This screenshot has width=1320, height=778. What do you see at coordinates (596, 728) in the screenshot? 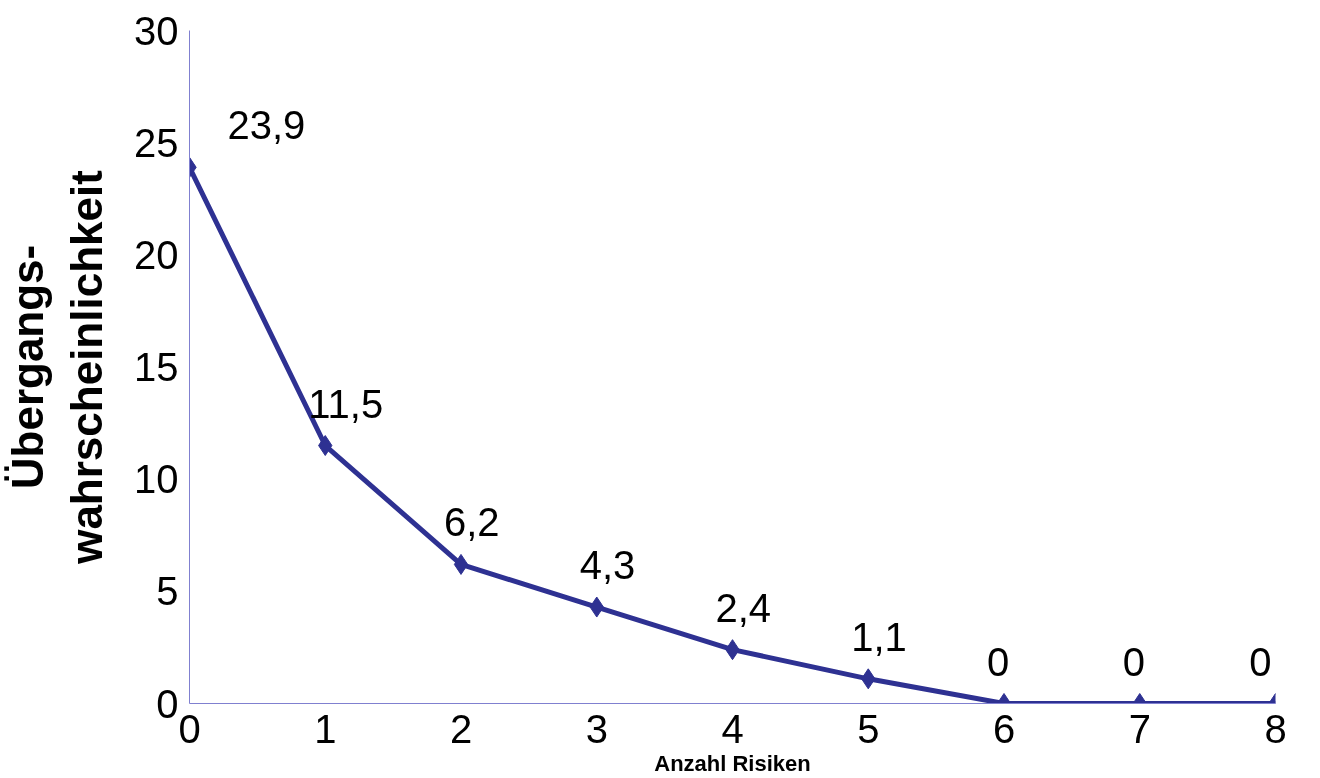
I see `x-tick-label: 3` at bounding box center [596, 728].